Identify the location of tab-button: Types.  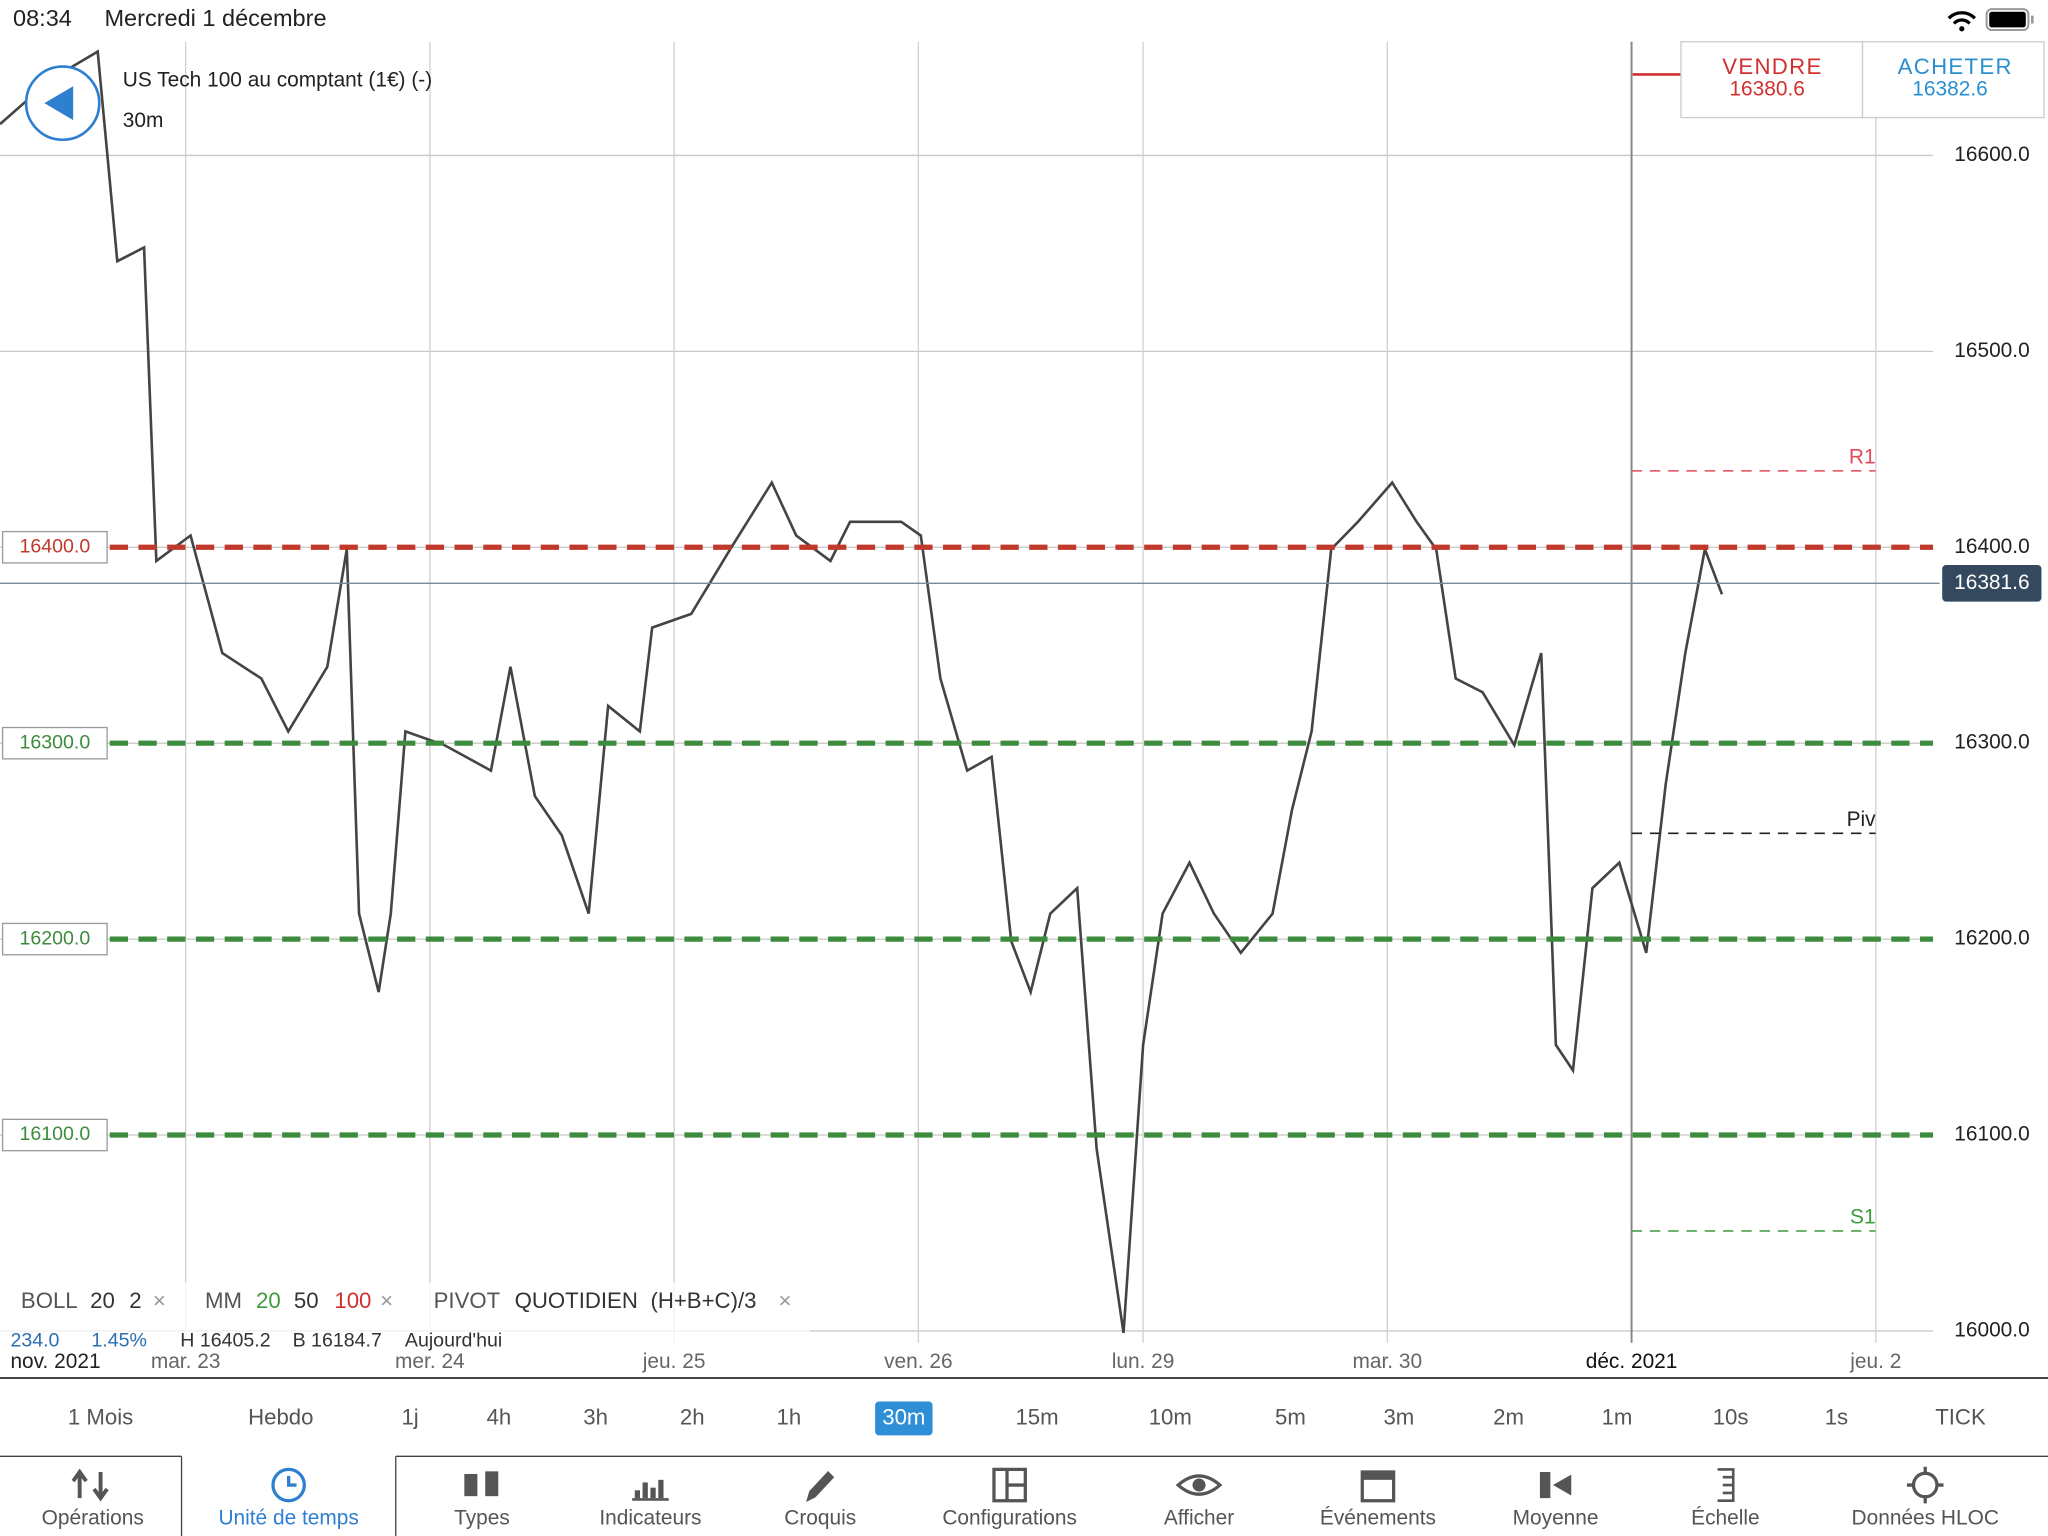
(482, 1518).